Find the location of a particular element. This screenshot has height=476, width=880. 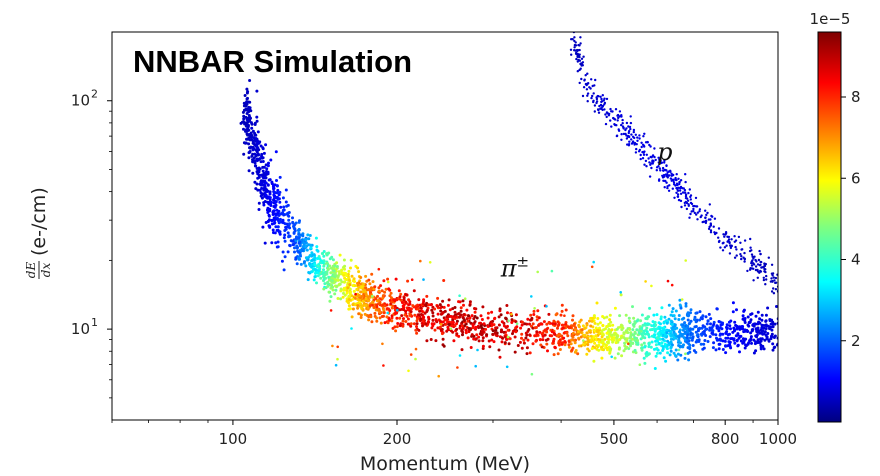

x-tick-label: 200 is located at coordinates (397, 439).